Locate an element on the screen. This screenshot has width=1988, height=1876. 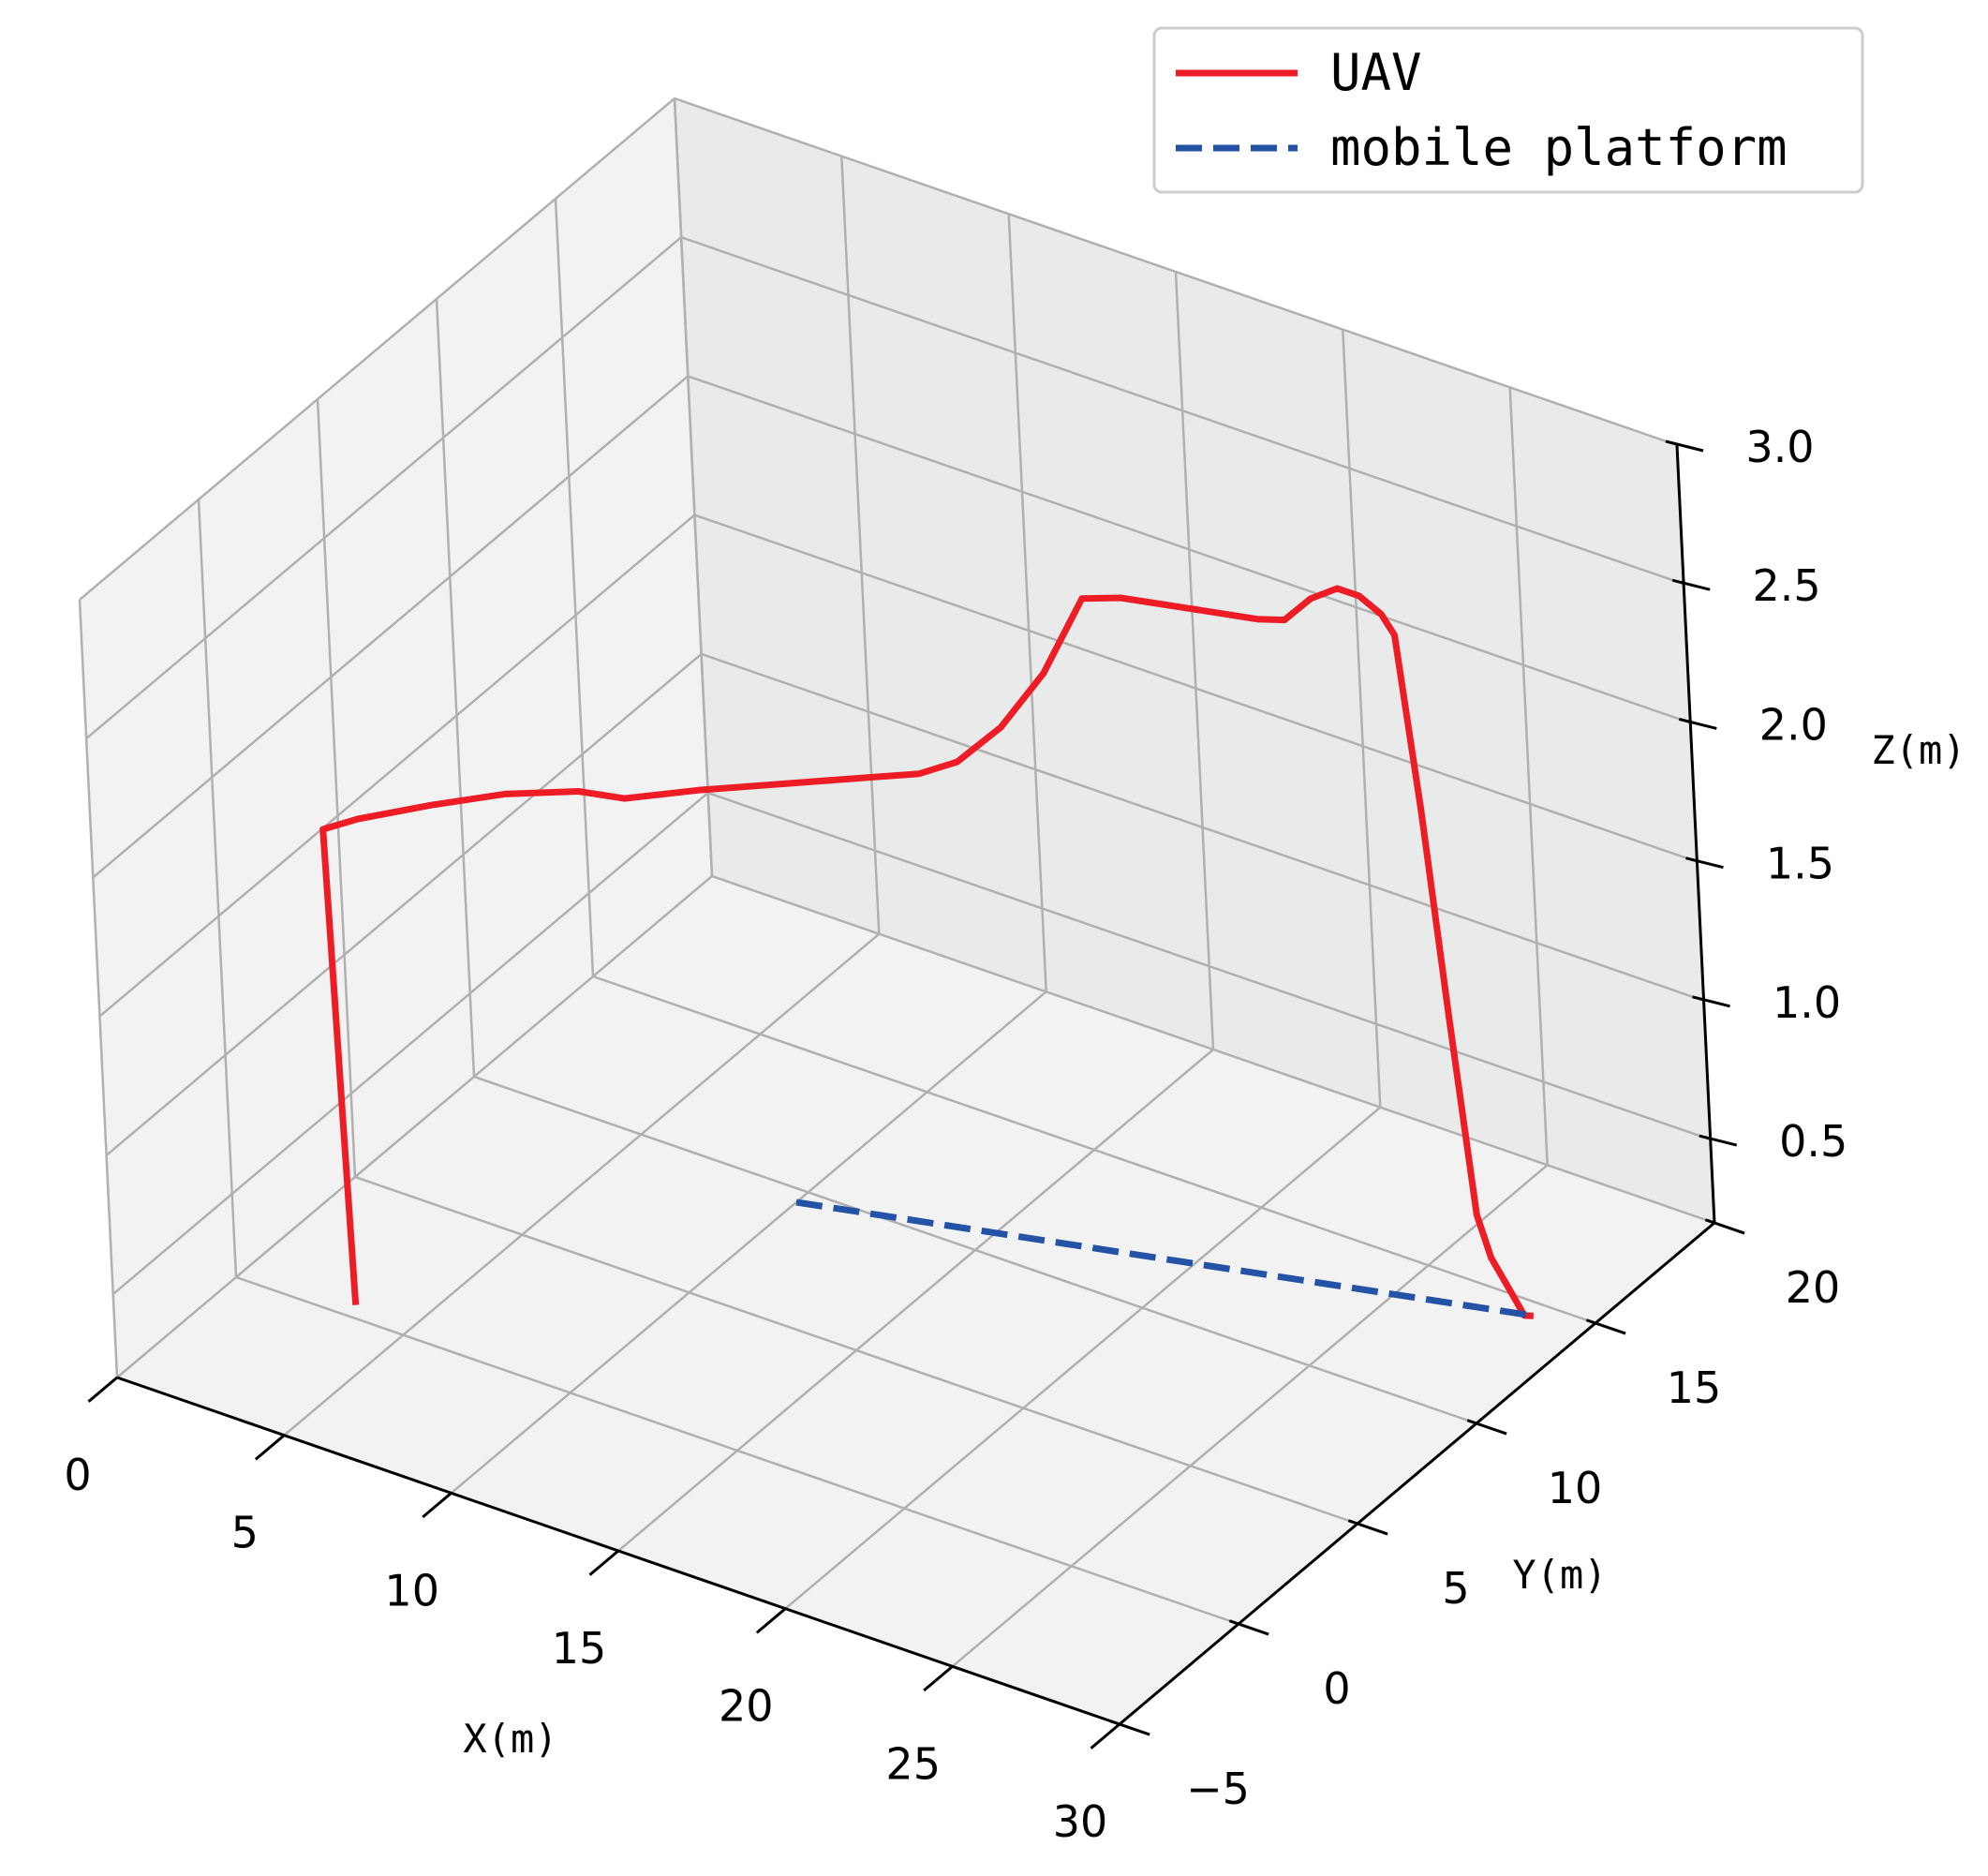
z-tick-label: 2.5 is located at coordinates (1787, 586).